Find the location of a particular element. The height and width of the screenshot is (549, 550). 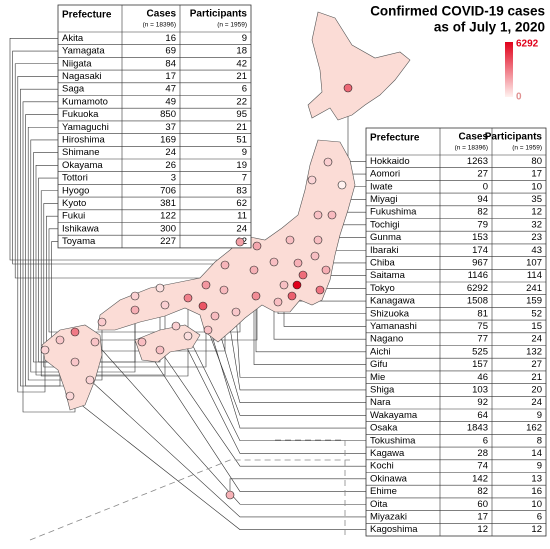

prefecture-name: Saitama is located at coordinates (388, 275).